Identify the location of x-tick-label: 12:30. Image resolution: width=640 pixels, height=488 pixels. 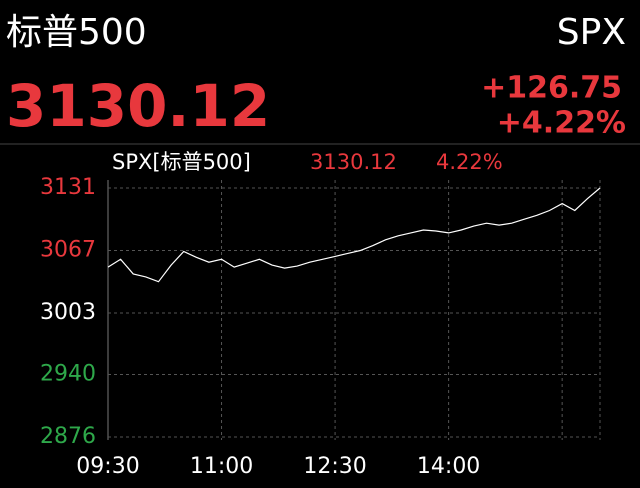
(334, 466).